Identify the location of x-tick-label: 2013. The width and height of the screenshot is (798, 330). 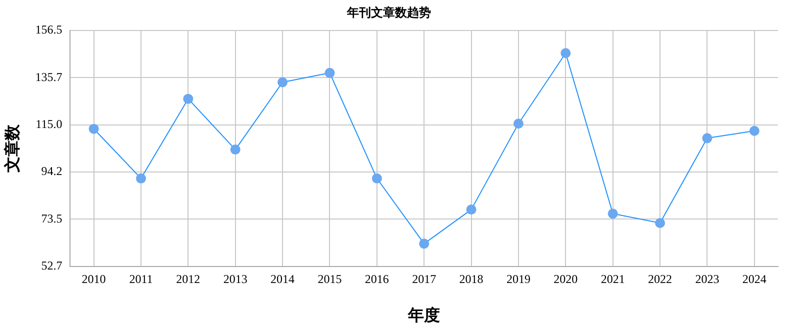
(235, 279).